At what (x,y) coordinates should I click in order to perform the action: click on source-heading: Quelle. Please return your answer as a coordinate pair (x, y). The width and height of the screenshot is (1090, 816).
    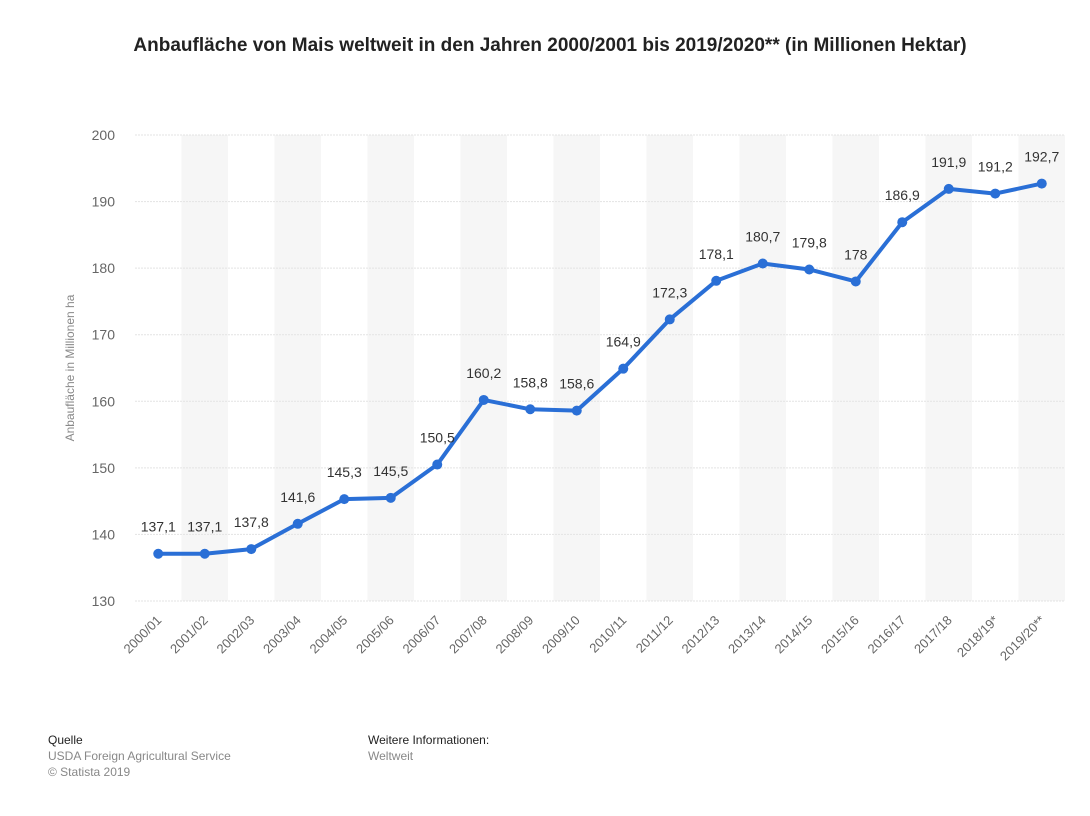
    Looking at the image, I should click on (65, 740).